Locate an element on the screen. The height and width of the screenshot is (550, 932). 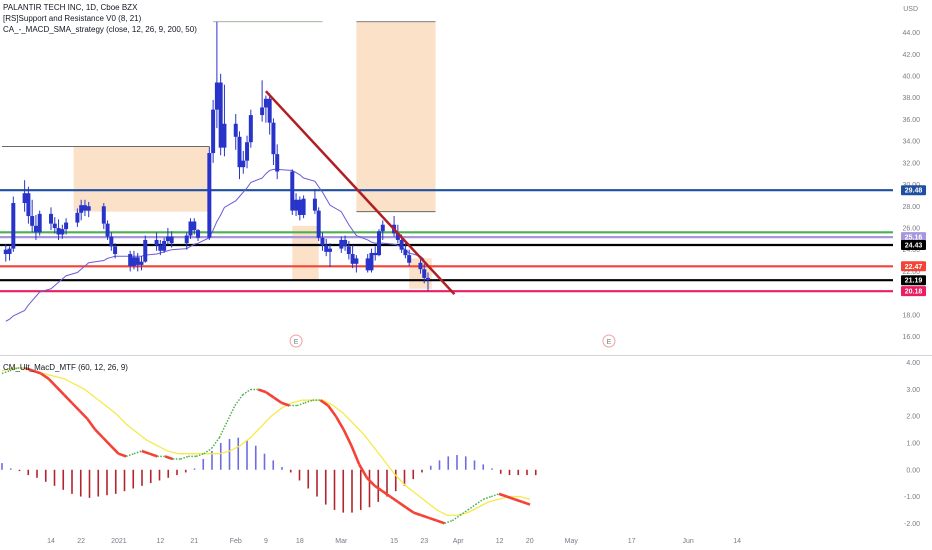
time-tick-6: 9 is located at coordinates (266, 541).